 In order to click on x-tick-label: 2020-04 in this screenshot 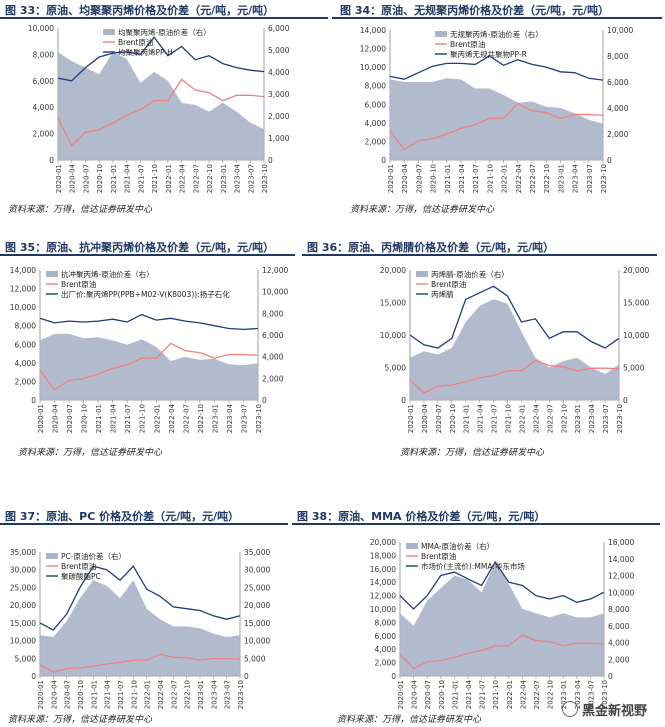, I will do `click(56, 418)`.